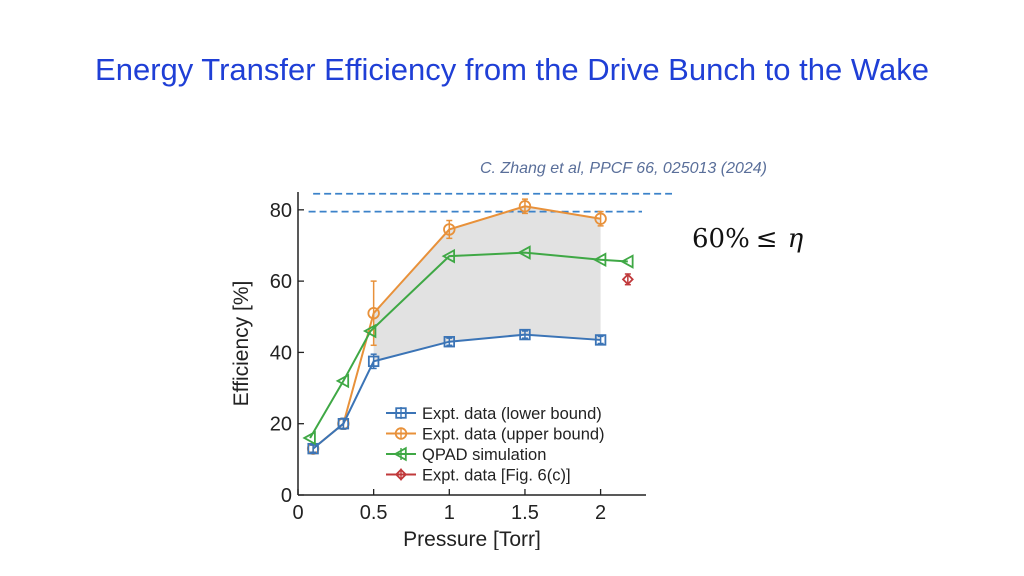  Describe the element at coordinates (487, 284) in the screenshot. I see `efficiency-band` at that location.